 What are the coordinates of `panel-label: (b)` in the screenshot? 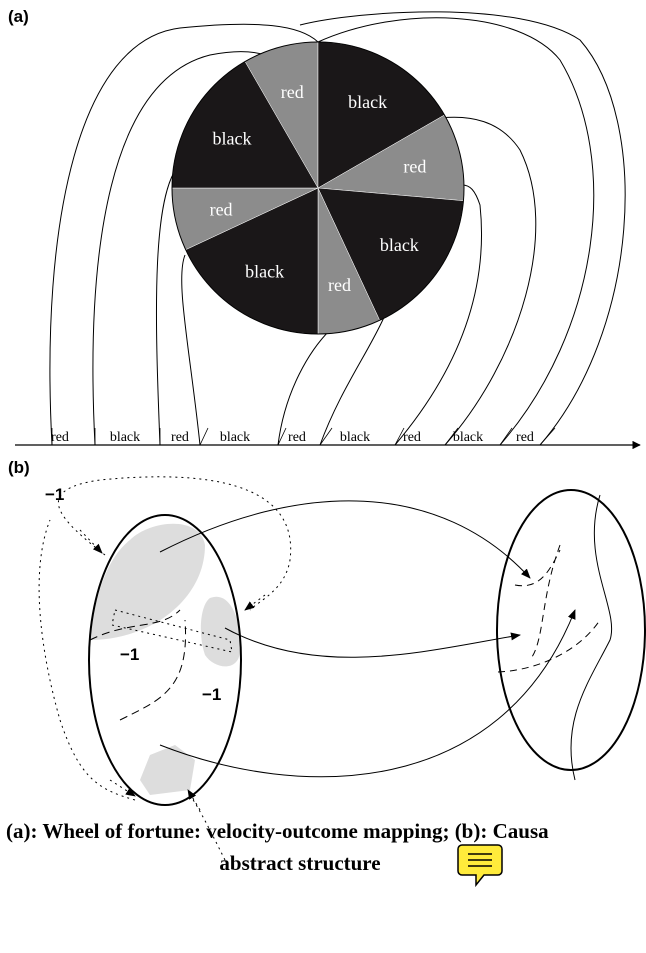 It's located at (19, 467).